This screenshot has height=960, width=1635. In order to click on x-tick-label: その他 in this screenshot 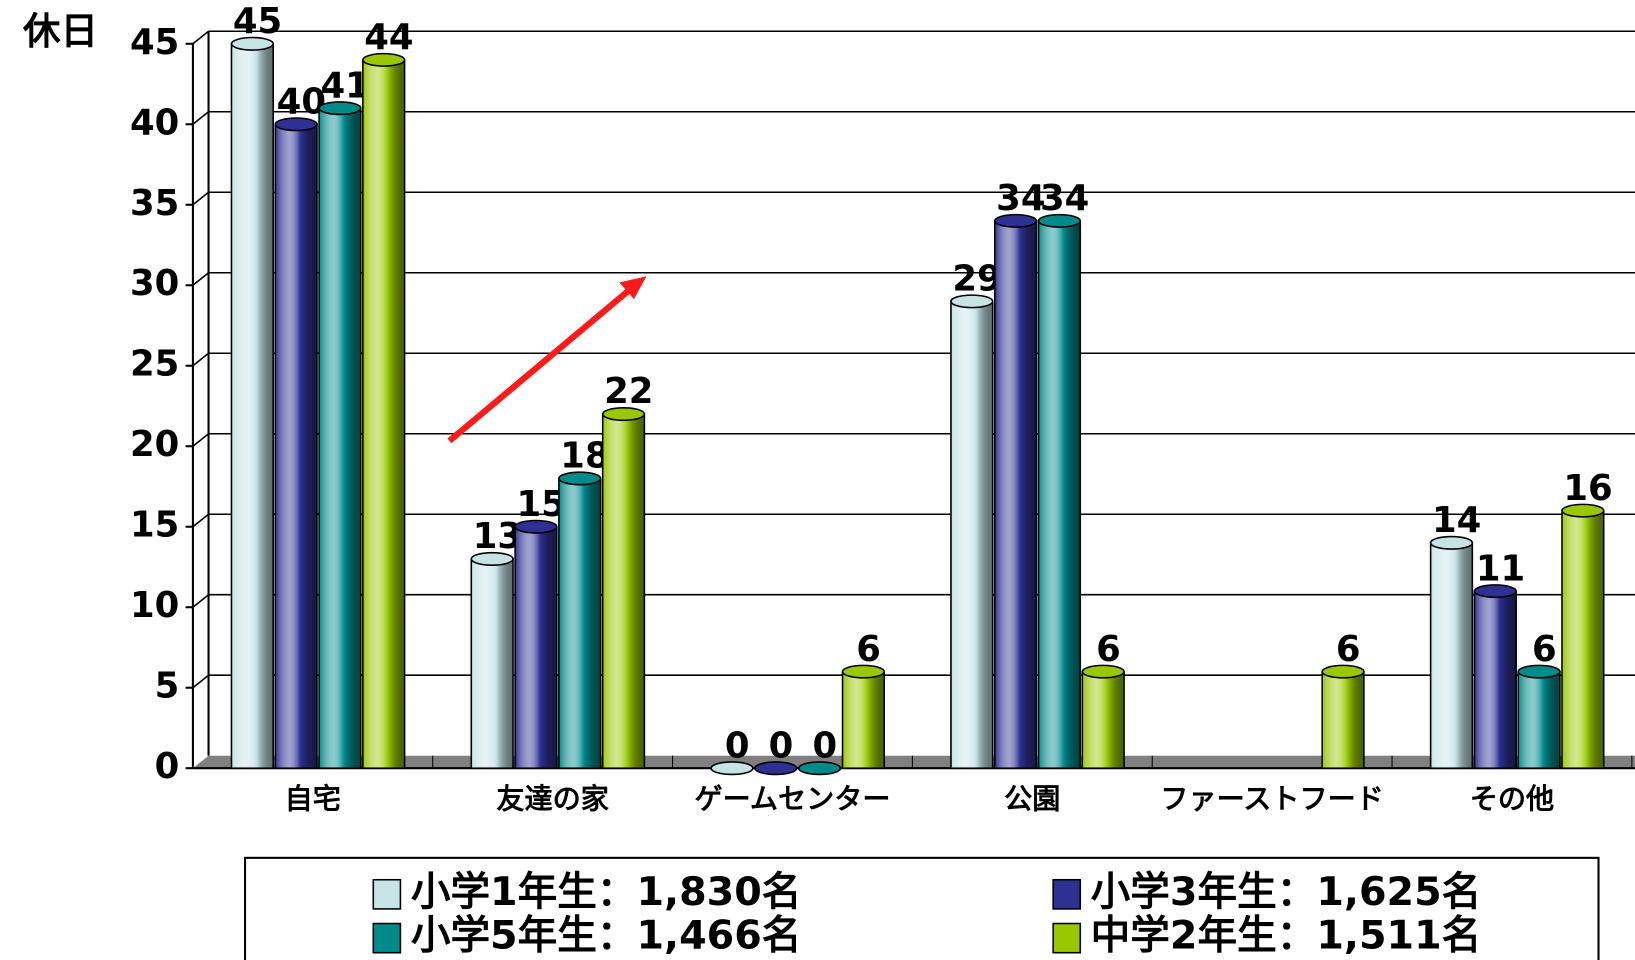, I will do `click(1512, 799)`.